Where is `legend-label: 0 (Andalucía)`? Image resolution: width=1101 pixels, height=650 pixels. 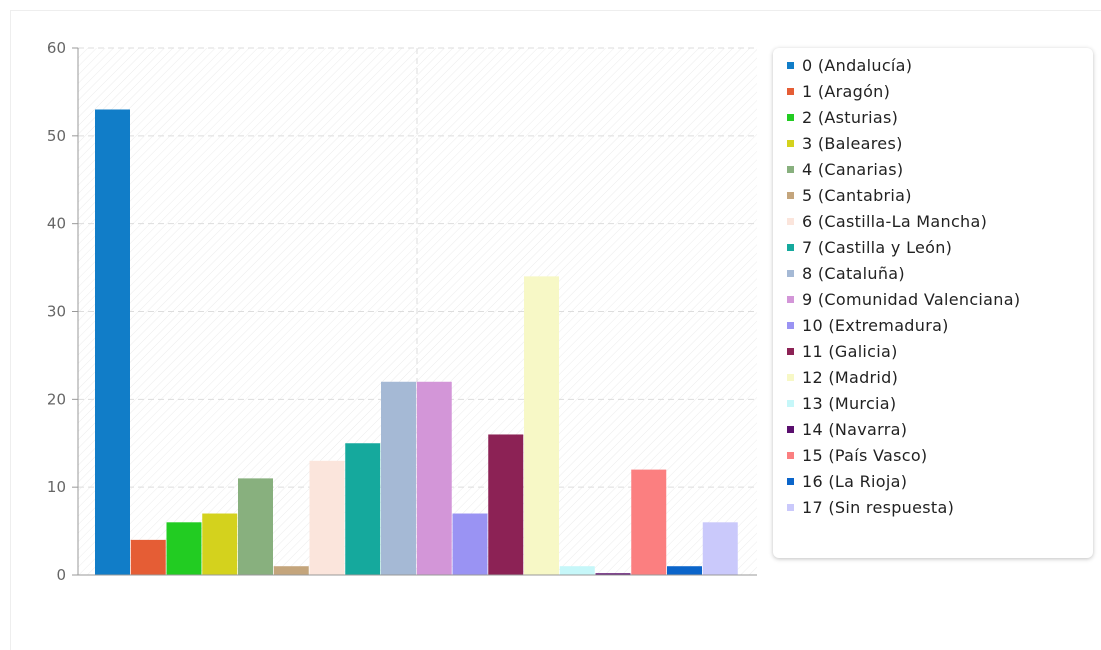 legend-label: 0 (Andalucía) is located at coordinates (857, 65).